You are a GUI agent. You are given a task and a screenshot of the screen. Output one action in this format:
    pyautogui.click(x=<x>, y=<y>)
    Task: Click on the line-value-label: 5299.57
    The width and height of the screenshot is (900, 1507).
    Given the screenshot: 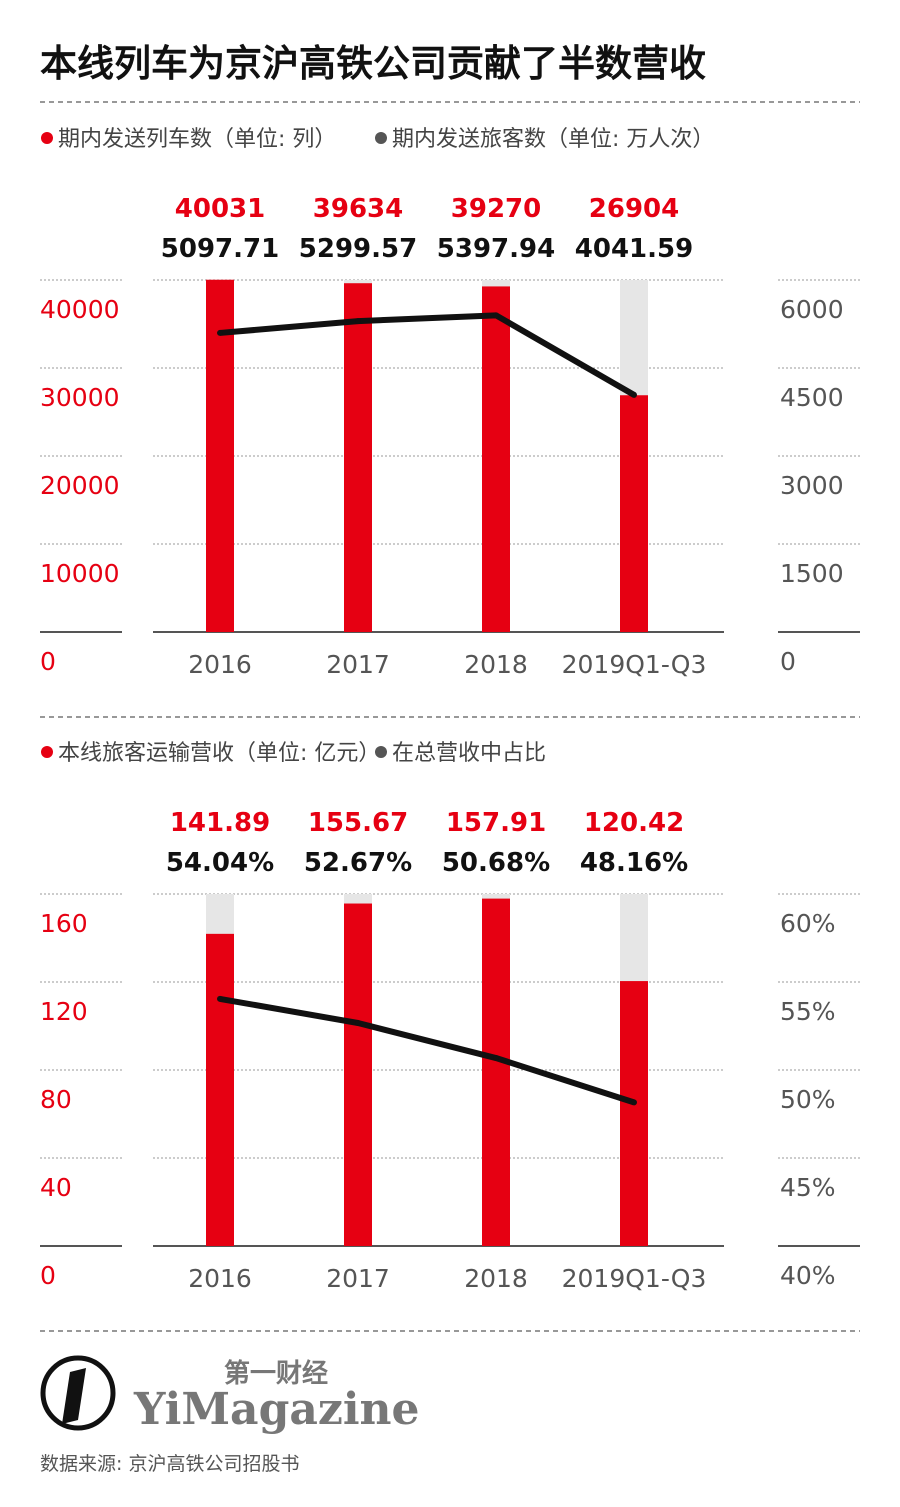 What is the action you would take?
    pyautogui.click(x=358, y=249)
    